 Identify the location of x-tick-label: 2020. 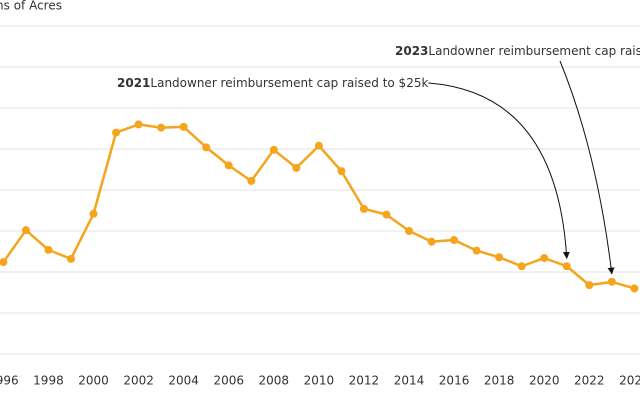
(544, 381).